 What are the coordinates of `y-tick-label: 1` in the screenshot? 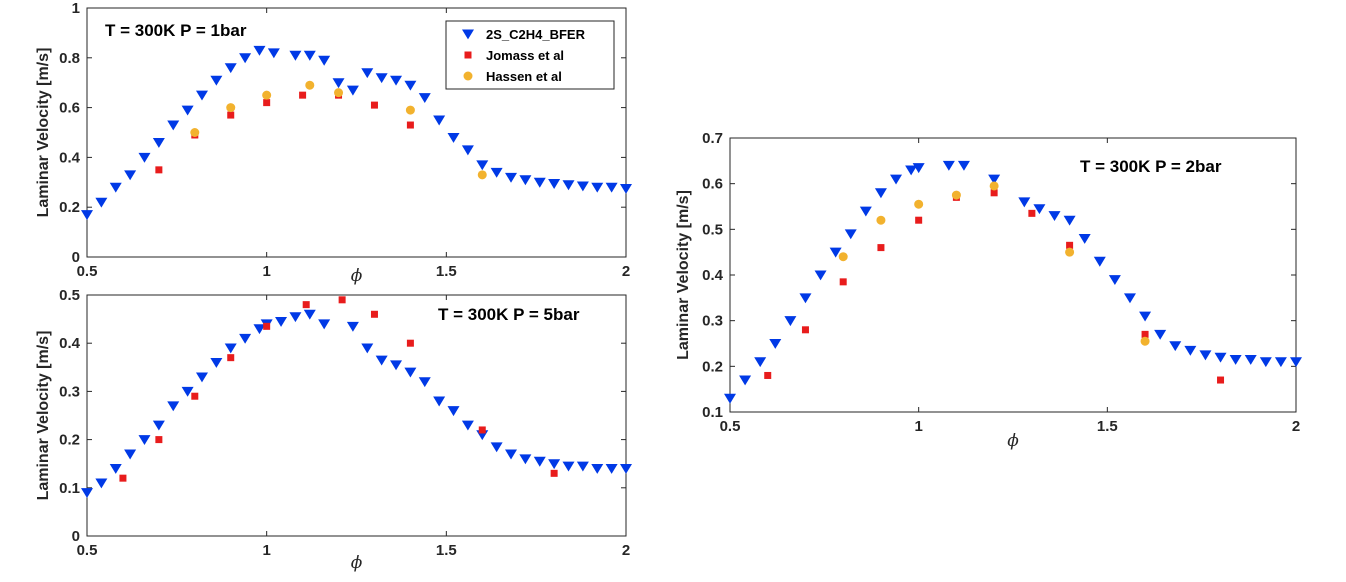 It's located at (76, 8).